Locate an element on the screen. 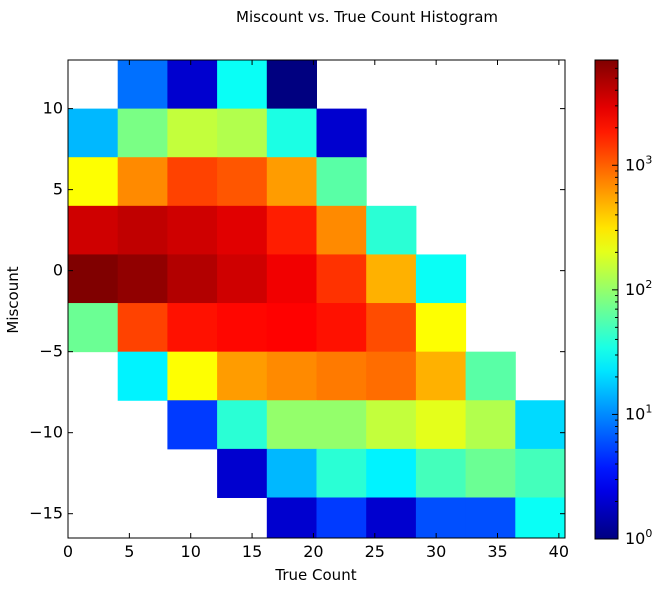  x-tick-label: 15 is located at coordinates (252, 551).